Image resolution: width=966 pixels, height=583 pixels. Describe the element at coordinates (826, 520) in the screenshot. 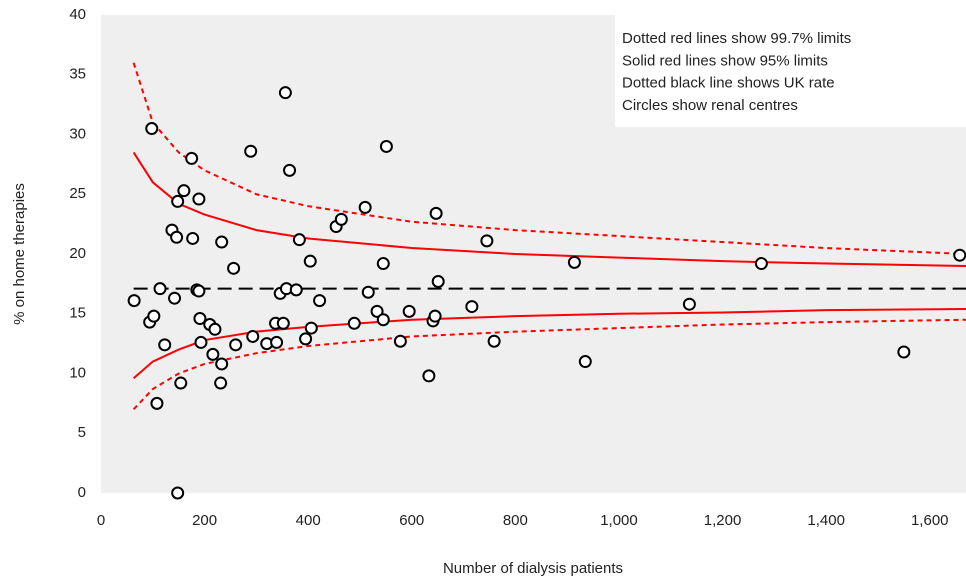

I see `x-tick-label: 1,400` at that location.